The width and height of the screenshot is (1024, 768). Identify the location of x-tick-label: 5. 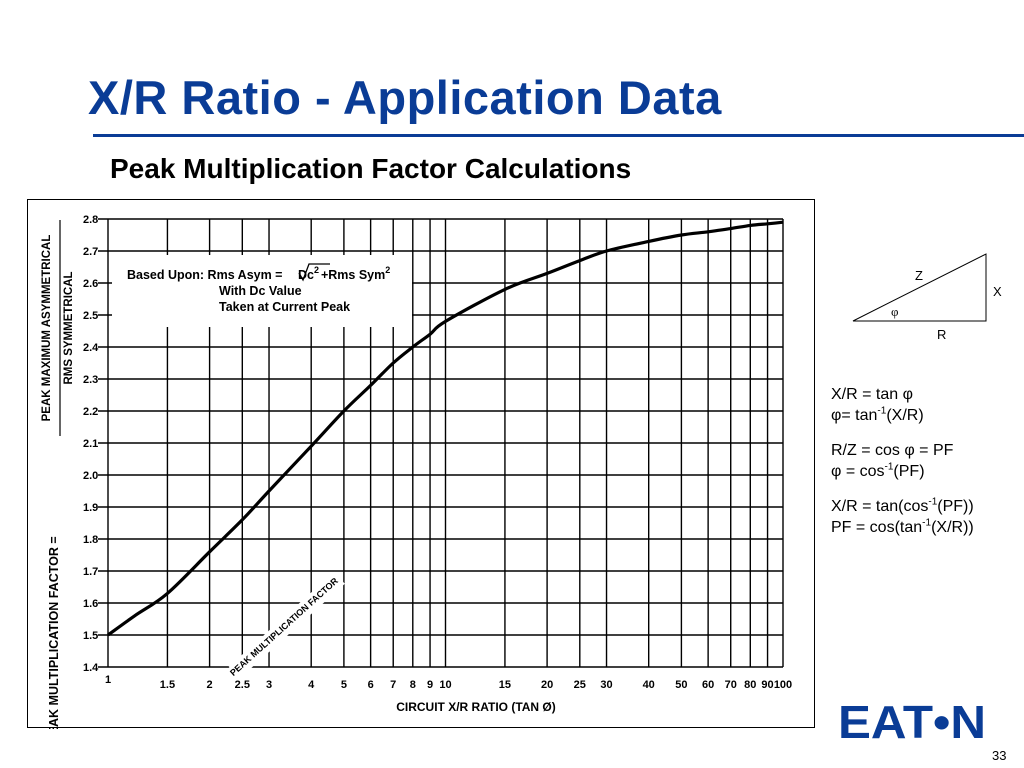
(344, 685).